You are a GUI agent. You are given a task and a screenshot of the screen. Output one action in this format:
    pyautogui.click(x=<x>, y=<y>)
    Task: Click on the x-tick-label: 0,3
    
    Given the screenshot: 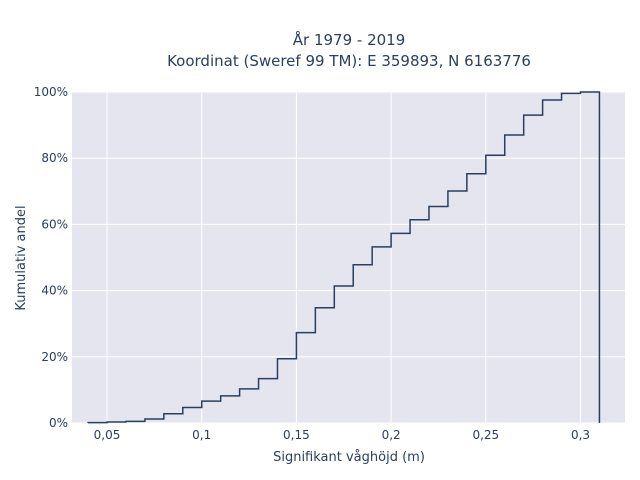 What is the action you would take?
    pyautogui.click(x=580, y=435)
    